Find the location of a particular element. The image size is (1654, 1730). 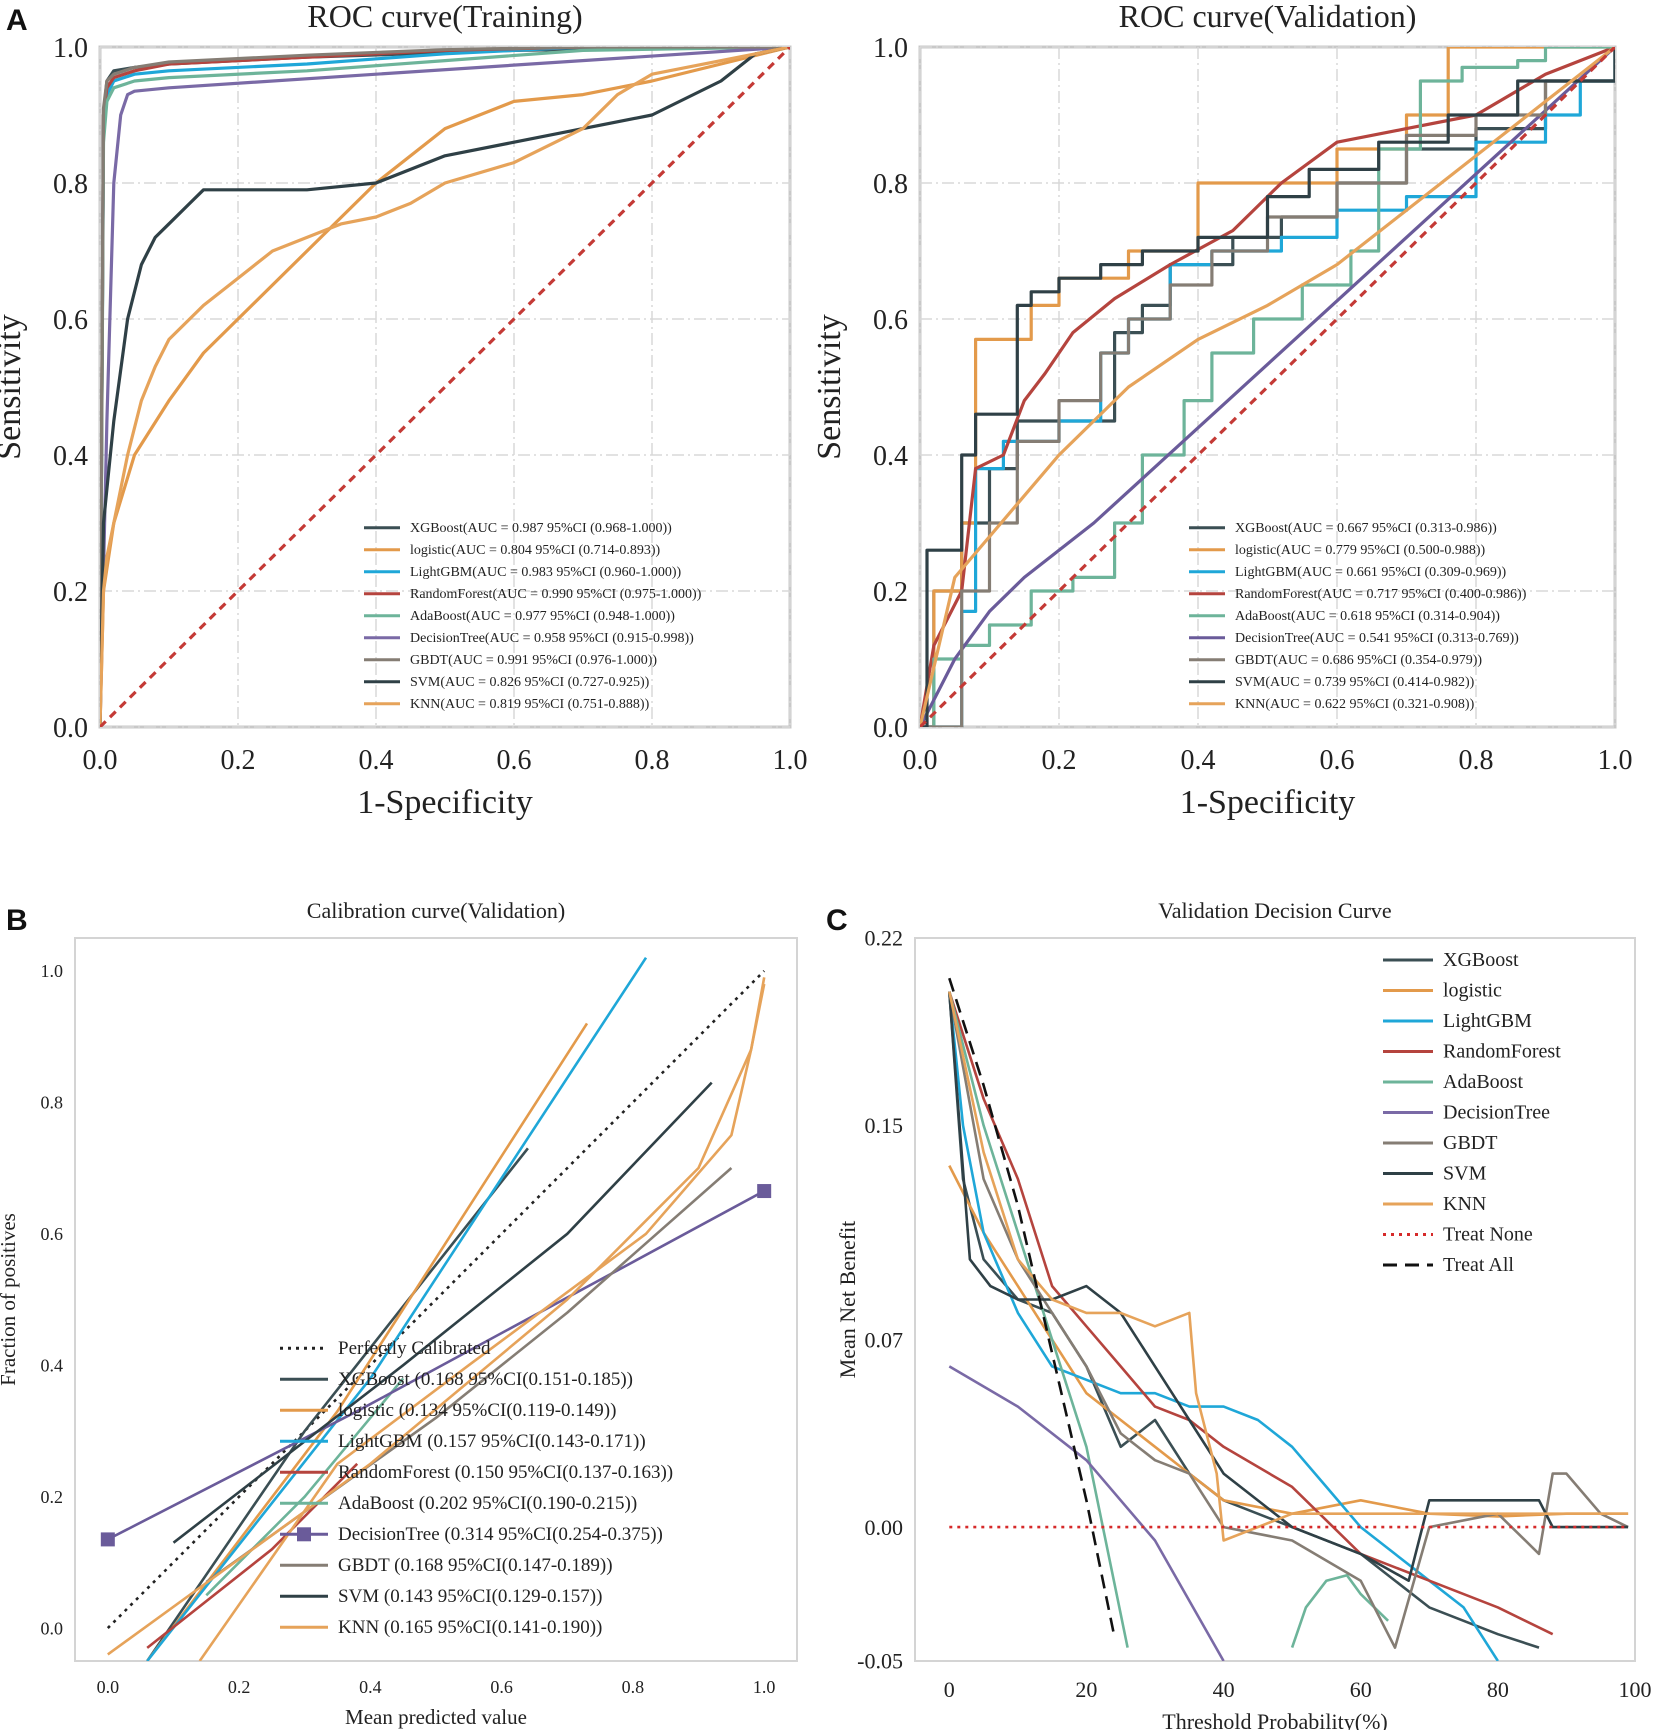

xtick-label-0: 0 is located at coordinates (949, 1689).